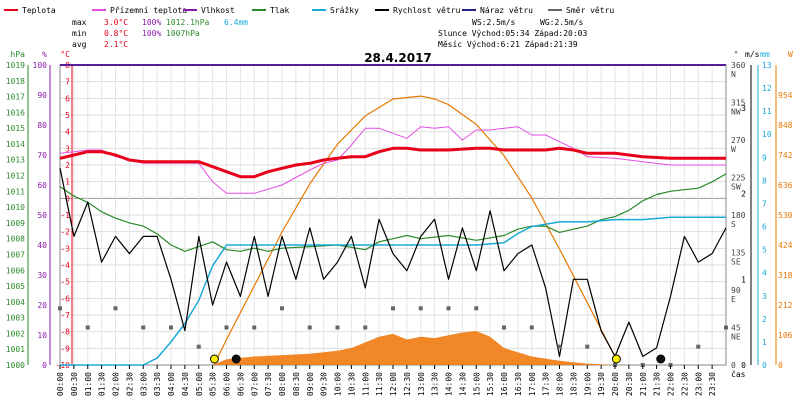 The width and height of the screenshot is (800, 400). Describe the element at coordinates (42, 215) in the screenshot. I see `axis-tick-pct: 50` at that location.